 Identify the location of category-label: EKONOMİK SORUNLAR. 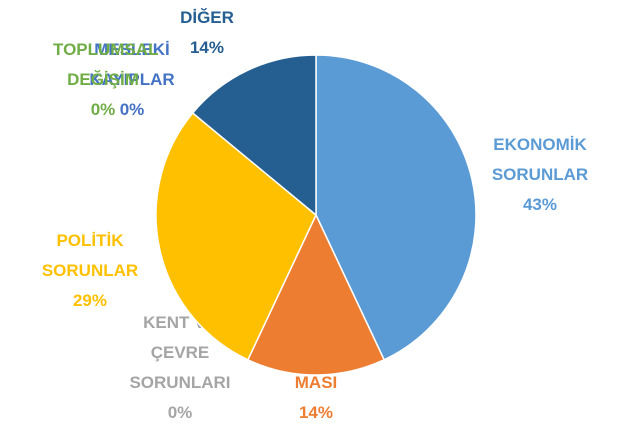
(540, 159).